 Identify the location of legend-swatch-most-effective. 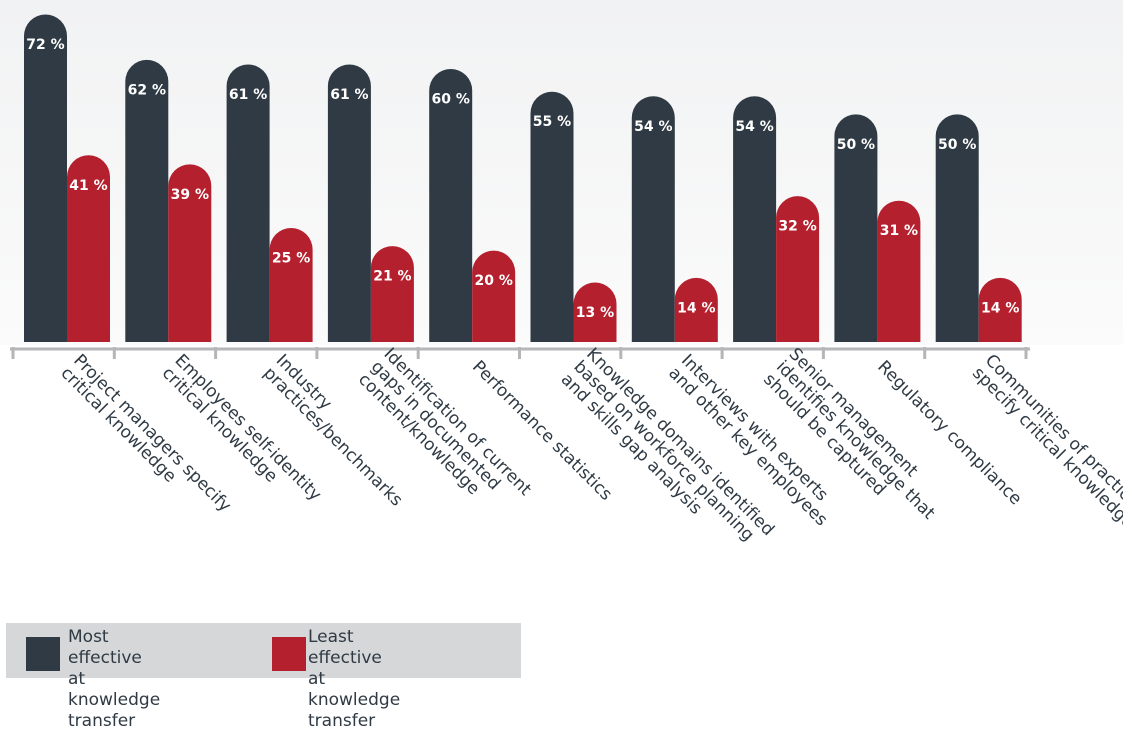
(43, 654).